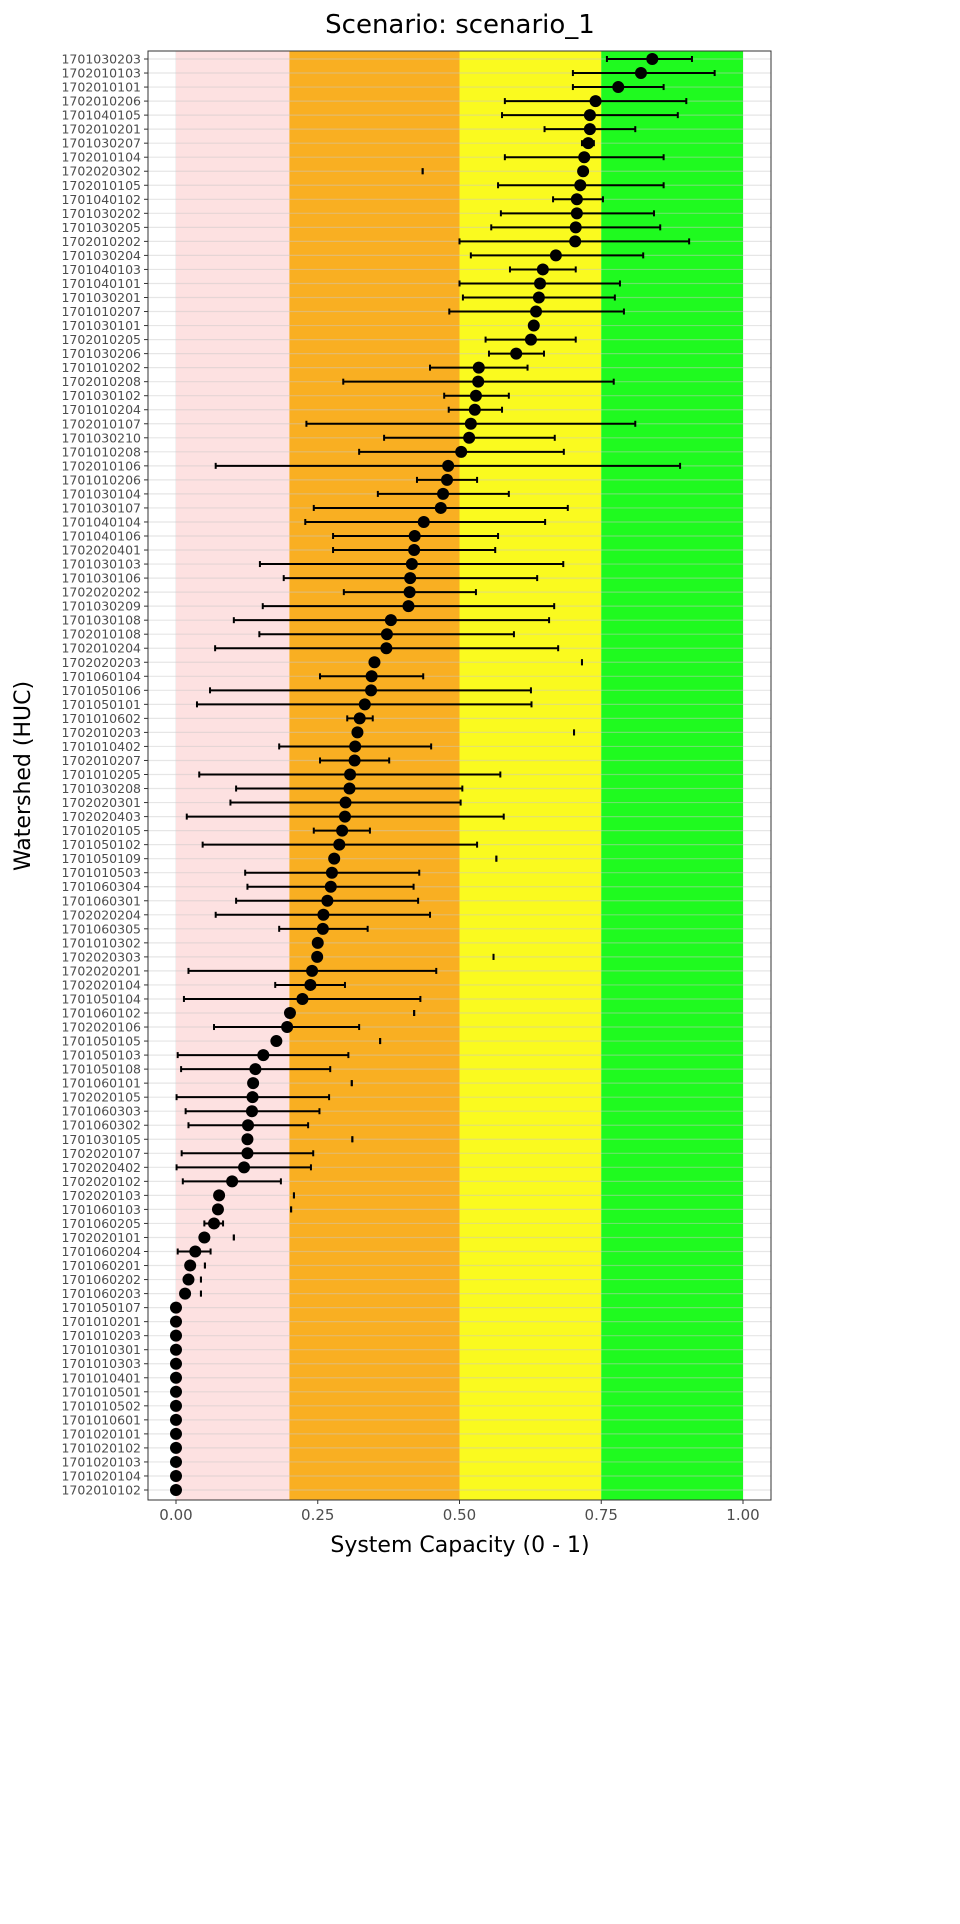 Image resolution: width=960 pixels, height=1924 pixels. I want to click on y-tick-label: 1701020104, so click(101, 1475).